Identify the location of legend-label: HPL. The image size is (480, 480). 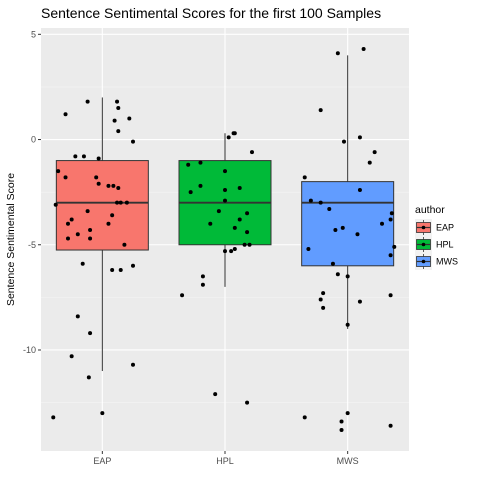
(445, 245).